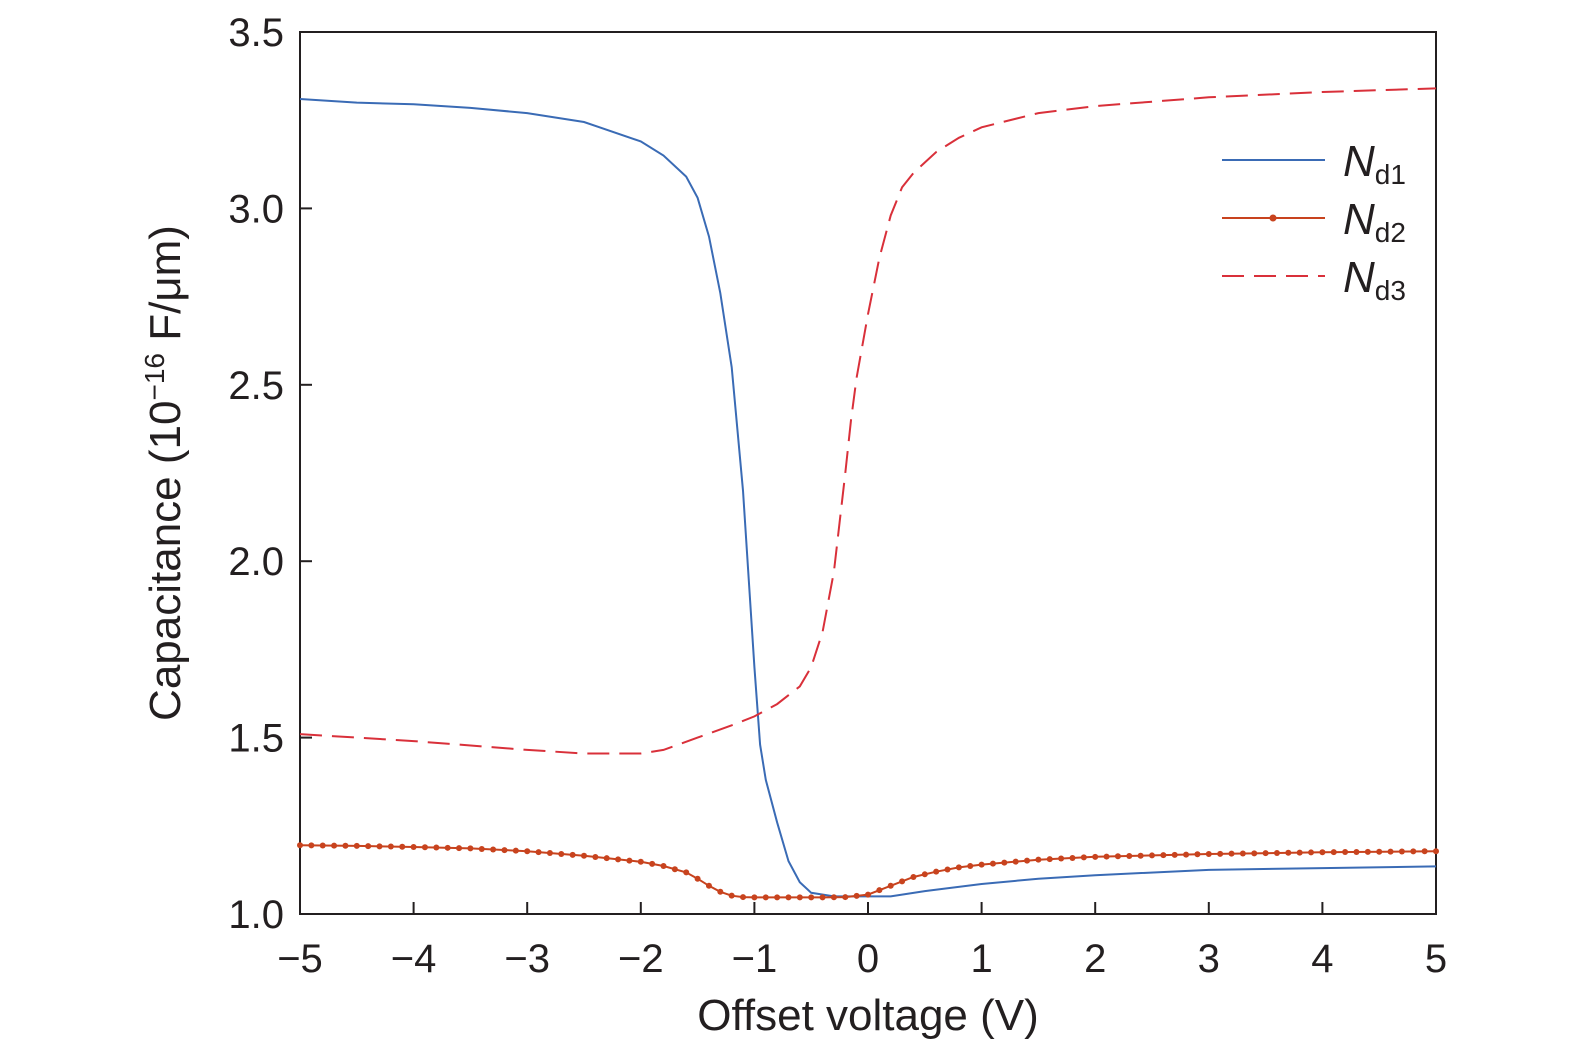 The width and height of the screenshot is (1575, 1053). I want to click on x-tick-label: 0, so click(868, 959).